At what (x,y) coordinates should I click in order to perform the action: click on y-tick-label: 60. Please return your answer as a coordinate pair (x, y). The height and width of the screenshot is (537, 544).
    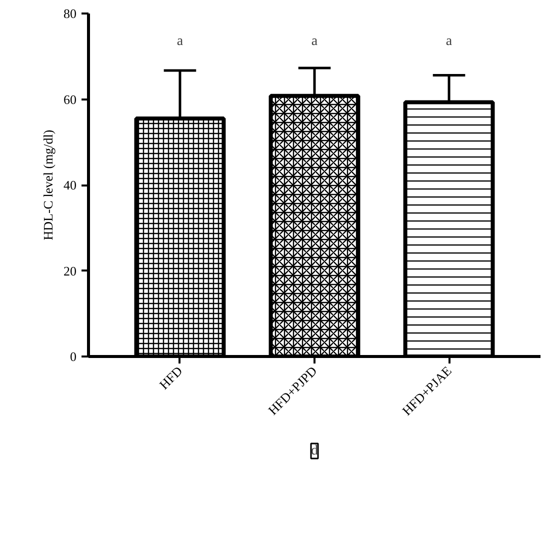
    Looking at the image, I should click on (70, 99).